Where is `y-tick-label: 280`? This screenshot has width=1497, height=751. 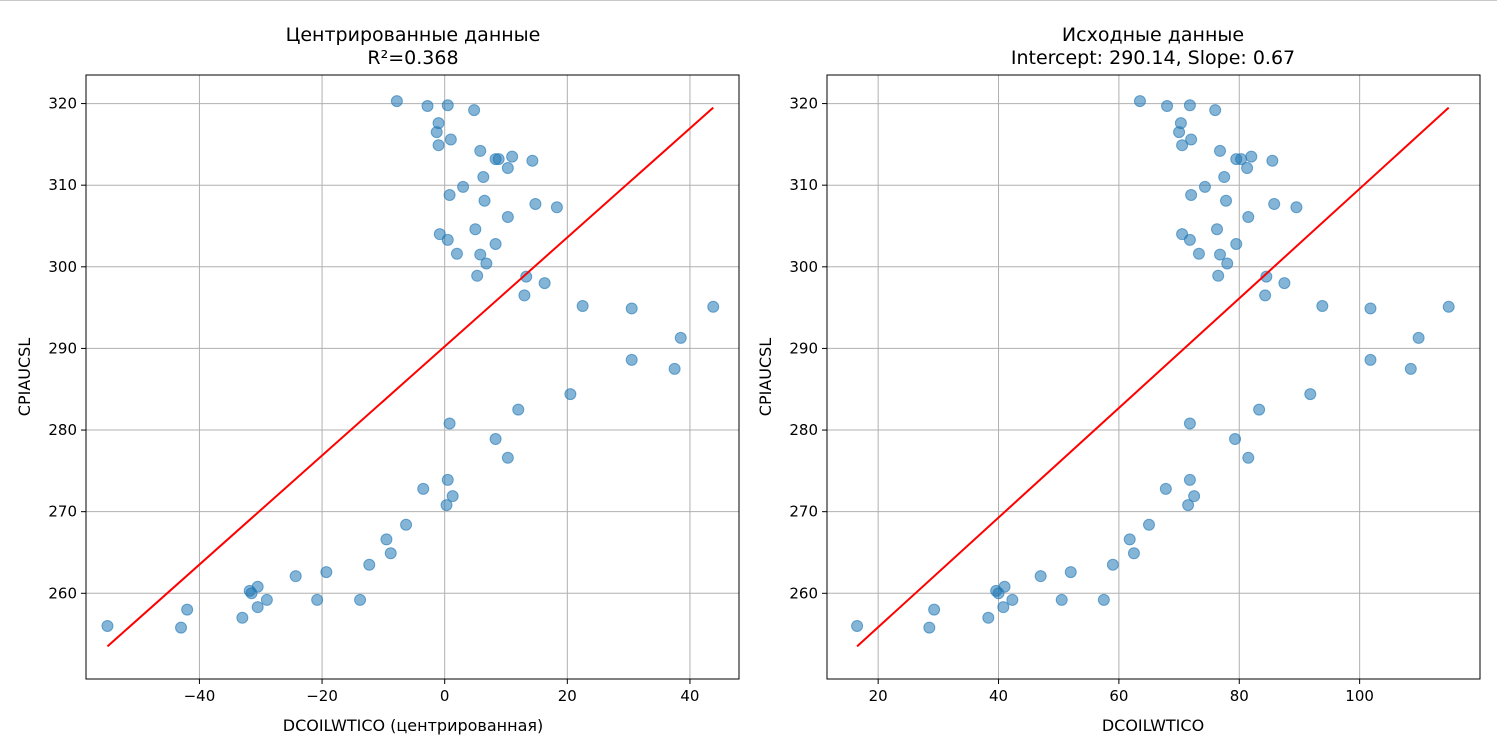
y-tick-label: 280 is located at coordinates (62, 430).